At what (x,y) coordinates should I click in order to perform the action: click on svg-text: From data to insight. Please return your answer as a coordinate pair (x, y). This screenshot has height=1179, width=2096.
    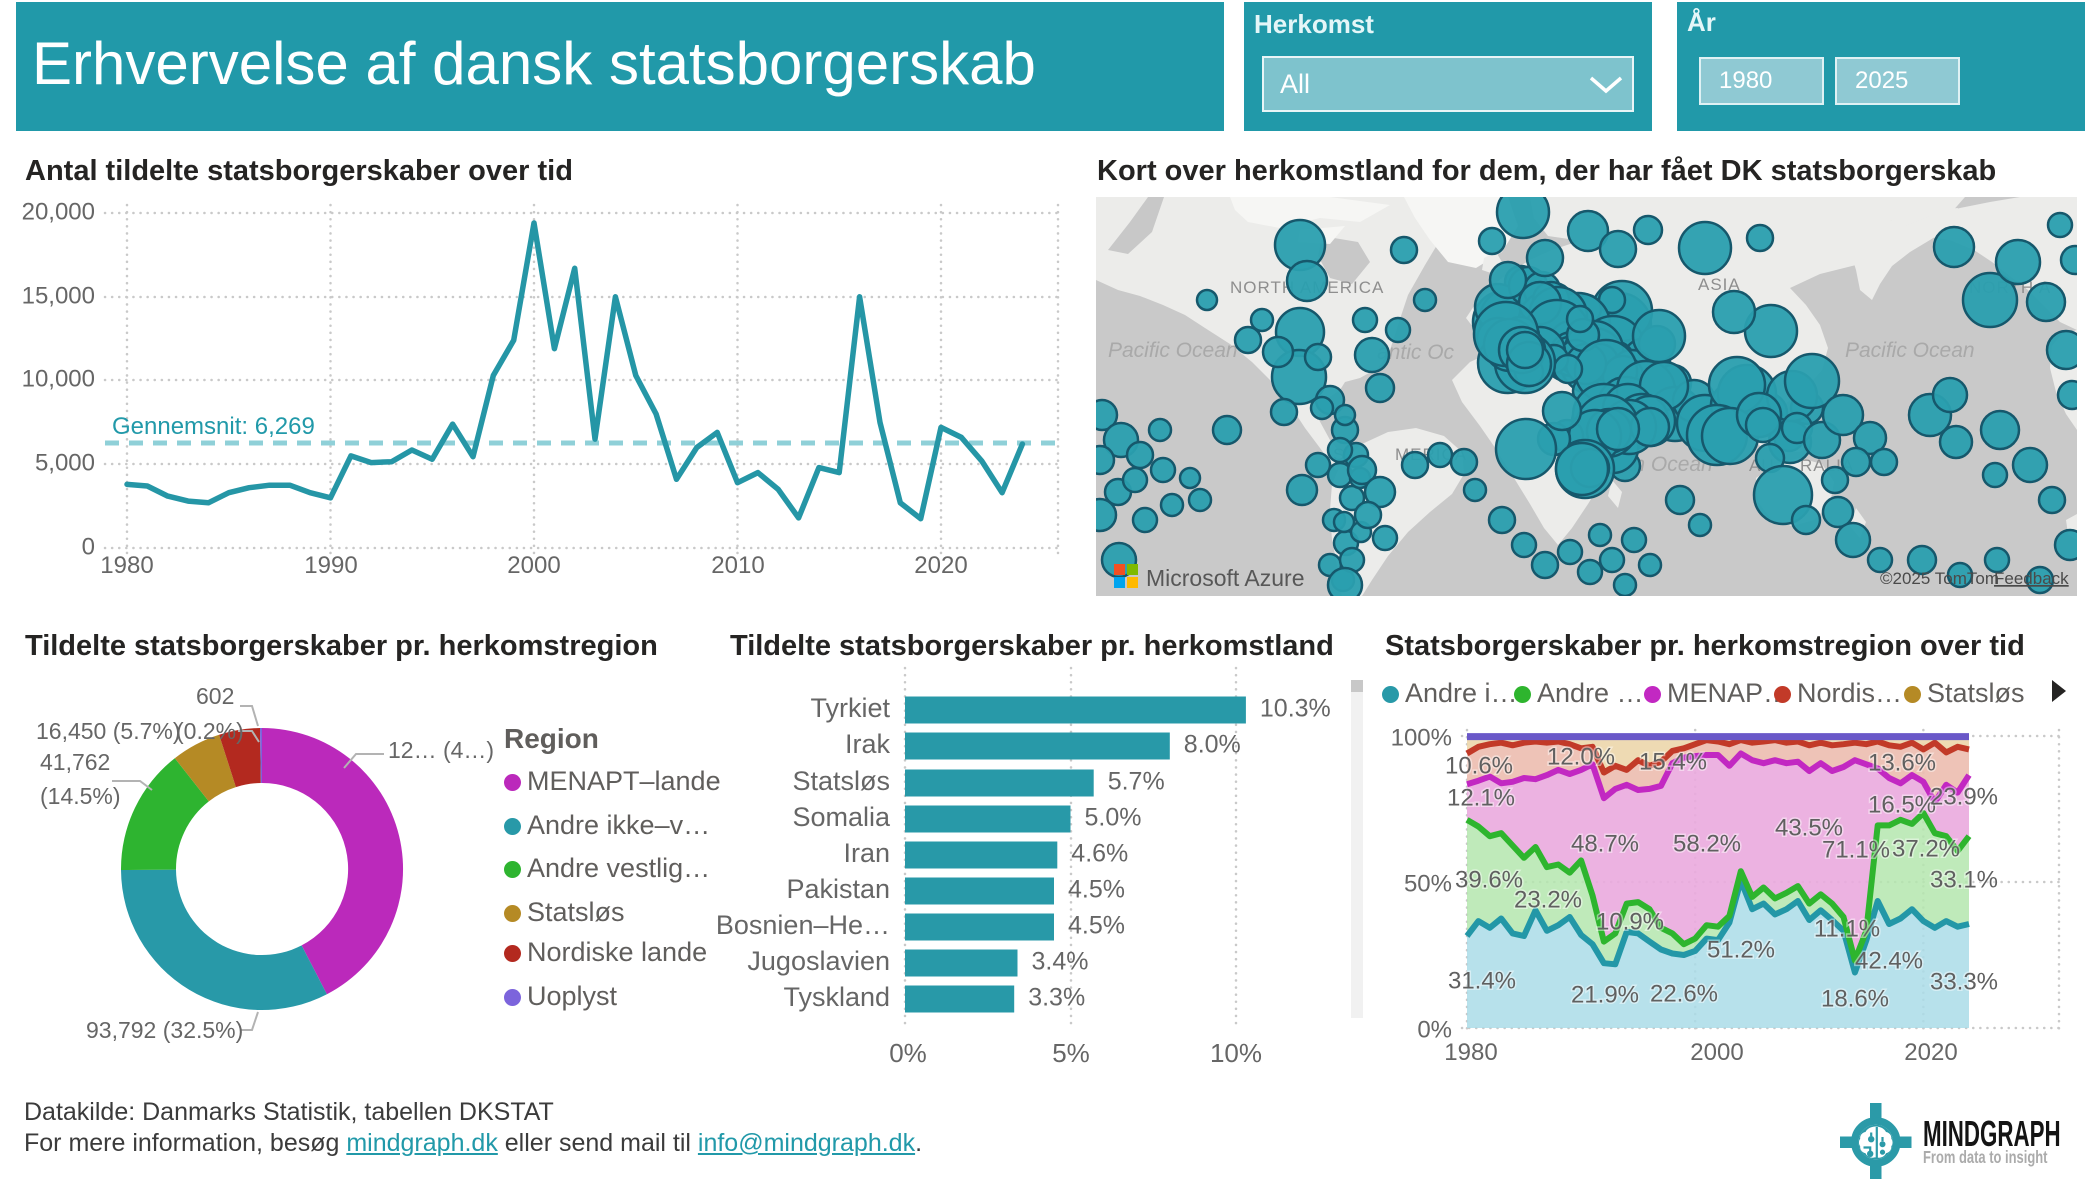
    Looking at the image, I should click on (1985, 1158).